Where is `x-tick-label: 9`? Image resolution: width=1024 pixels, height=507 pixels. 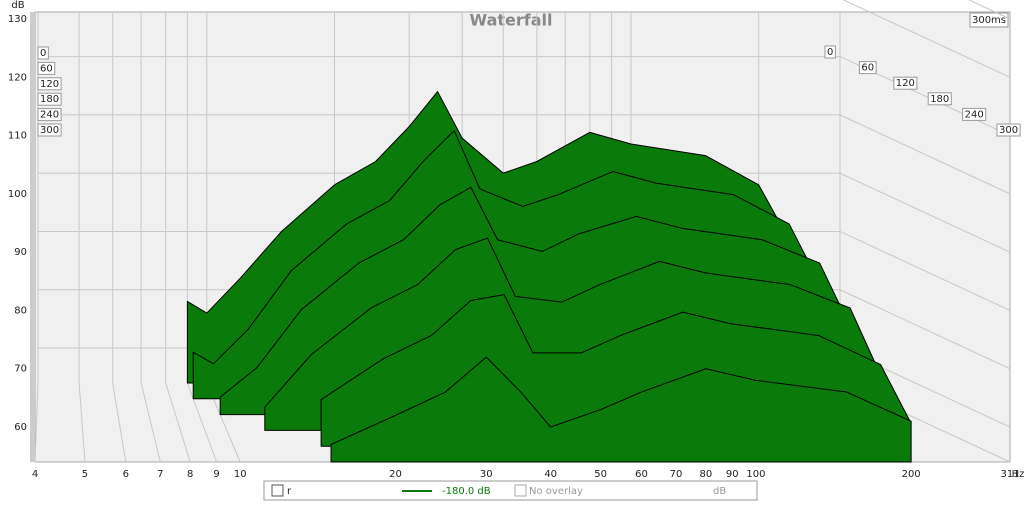 x-tick-label: 9 is located at coordinates (216, 474).